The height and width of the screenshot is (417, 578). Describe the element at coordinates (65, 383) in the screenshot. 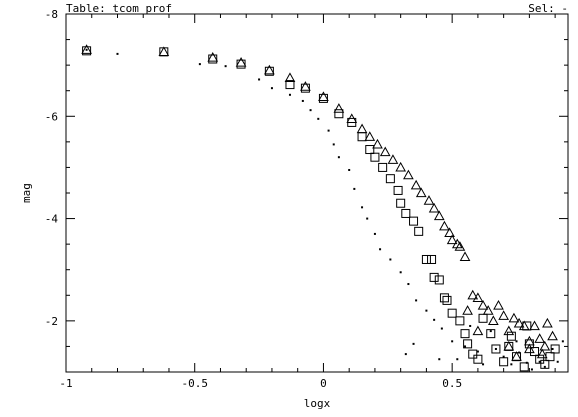

I see `x-tick-label: -1` at that location.